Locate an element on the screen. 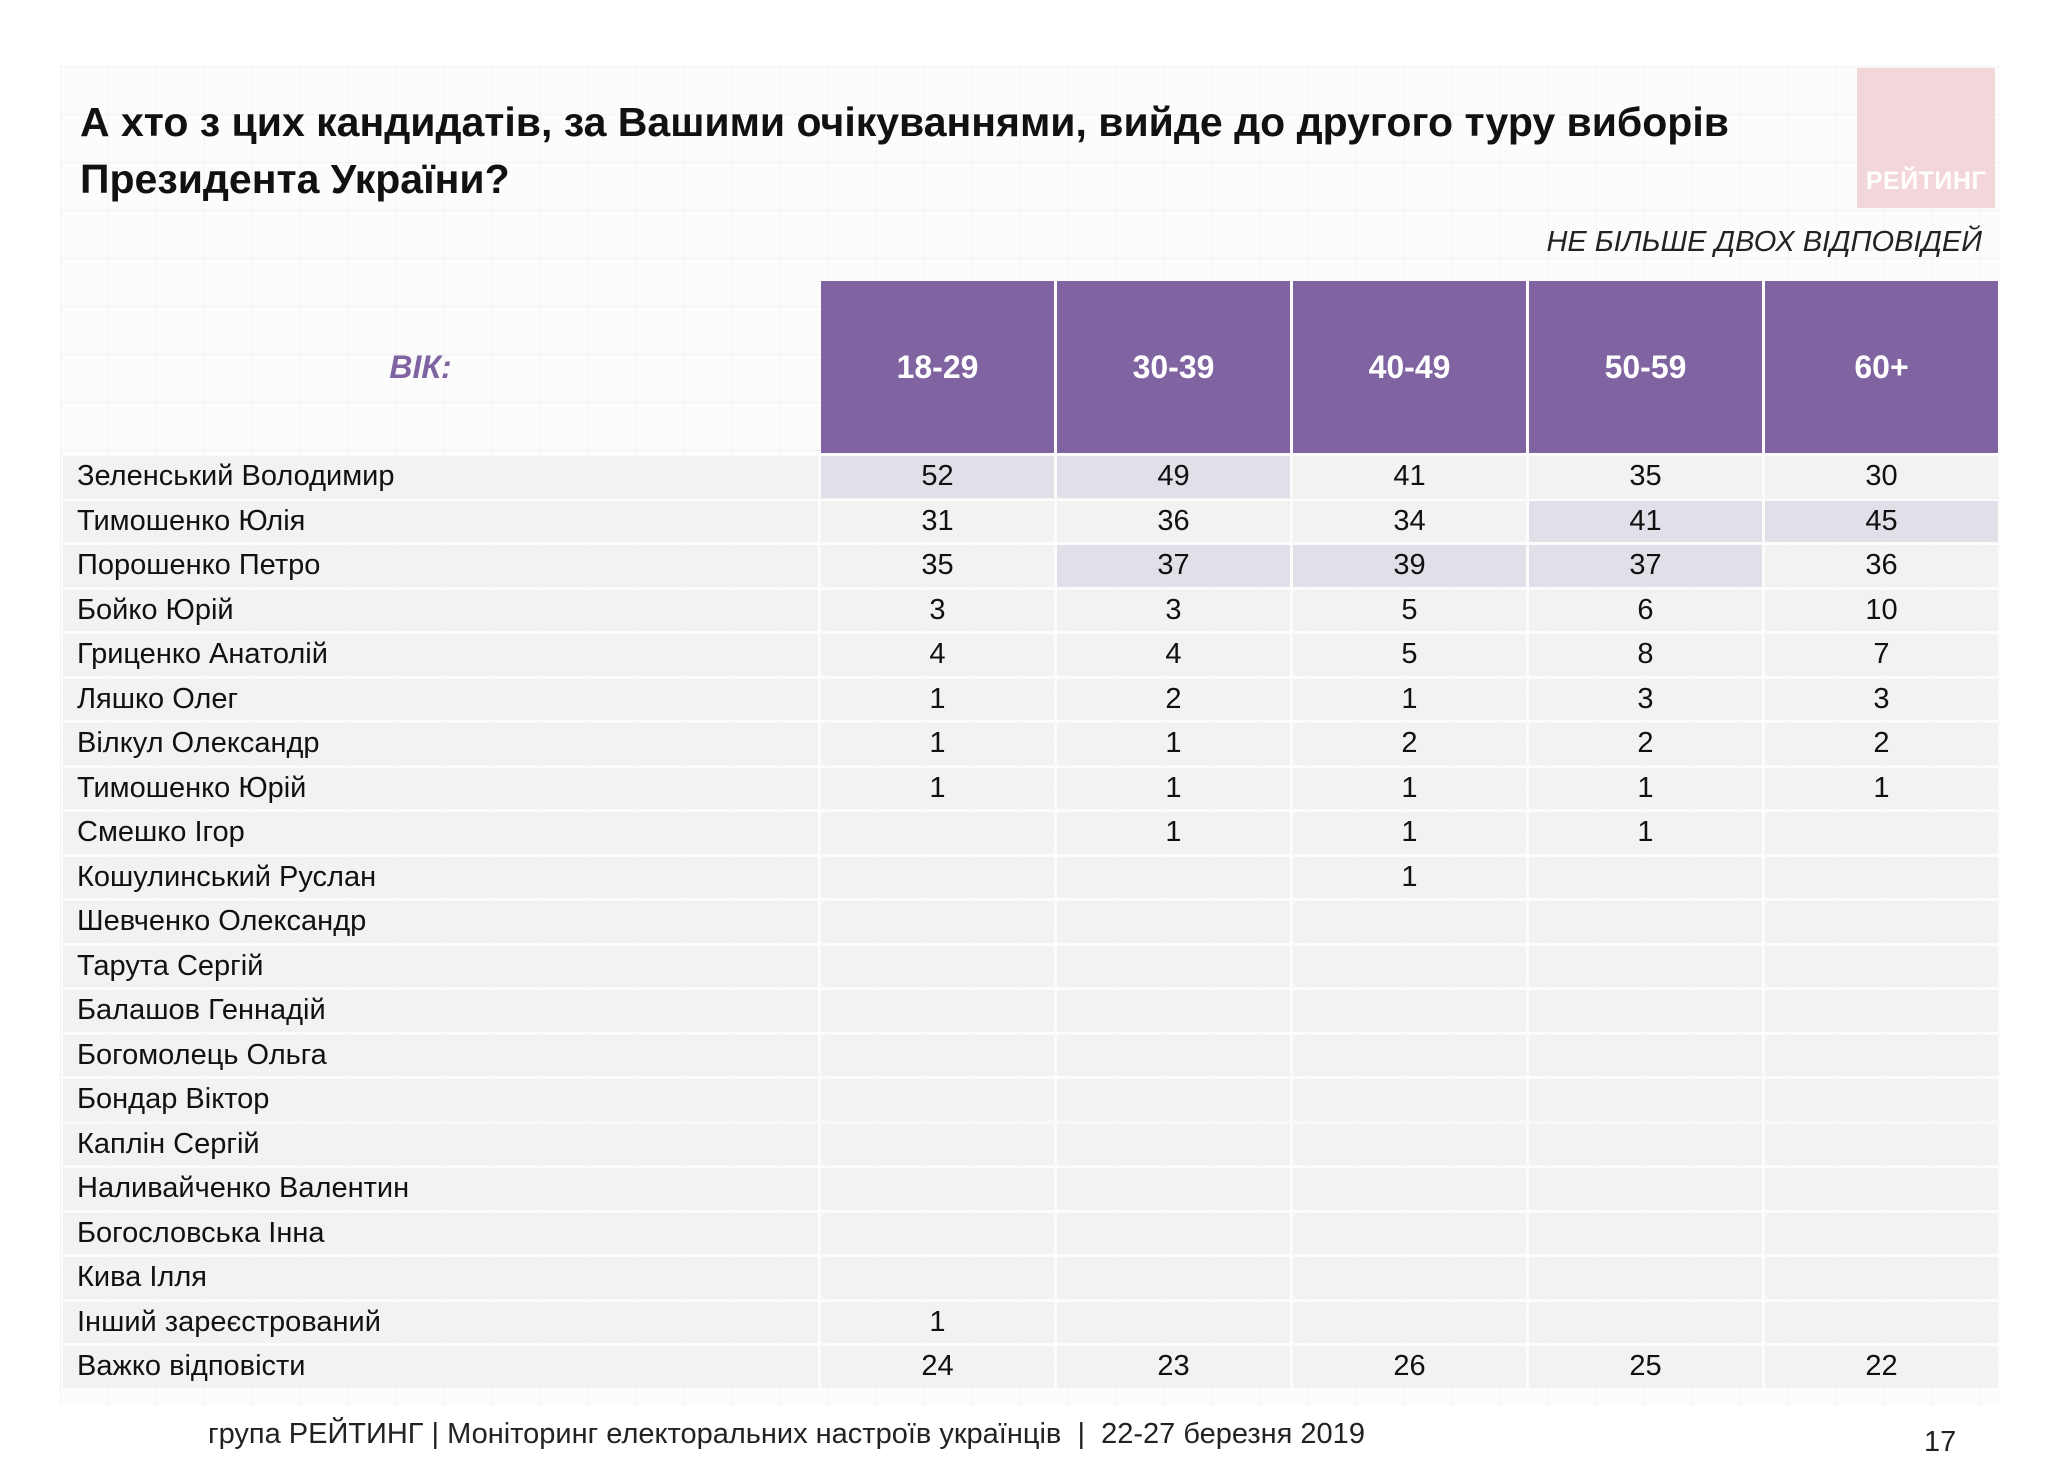 The height and width of the screenshot is (1463, 2048). table-row: Каплін Сергій is located at coordinates (1030, 1144).